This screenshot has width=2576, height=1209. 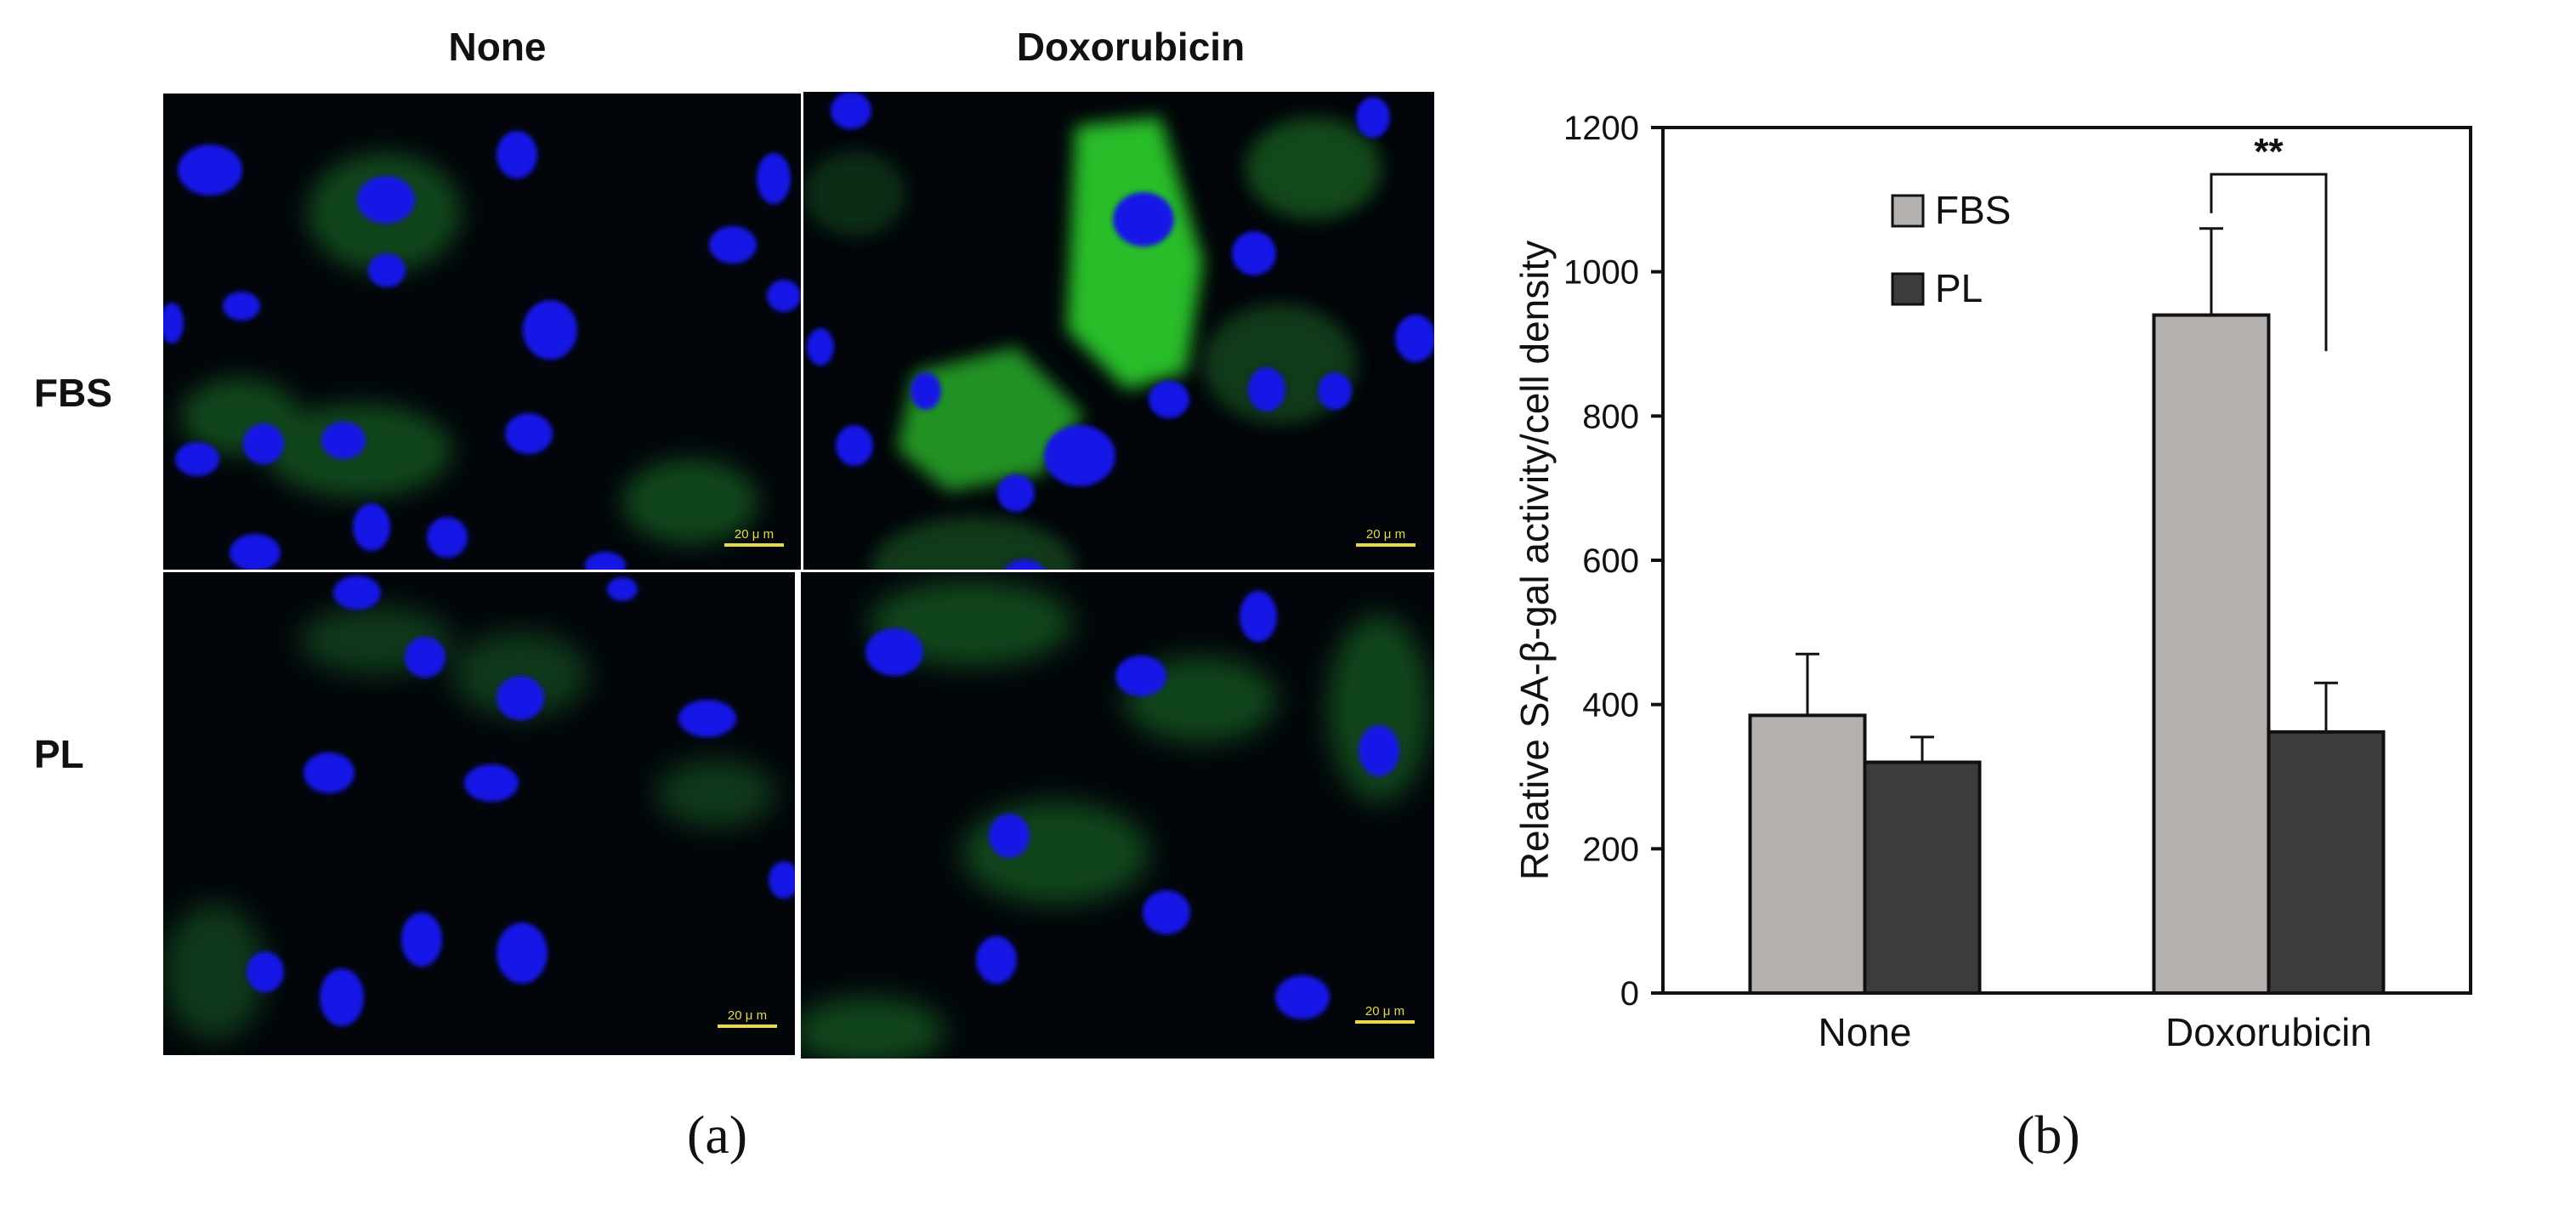 I want to click on micrograph-pl-doxorubicin: 20 μ m, so click(x=1118, y=816).